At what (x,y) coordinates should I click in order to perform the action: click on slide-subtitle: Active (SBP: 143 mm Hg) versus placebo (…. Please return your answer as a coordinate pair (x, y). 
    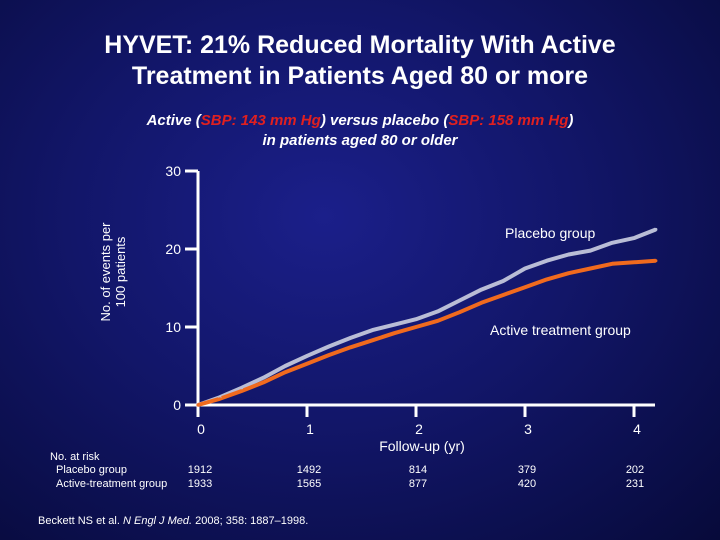
    Looking at the image, I should click on (360, 131).